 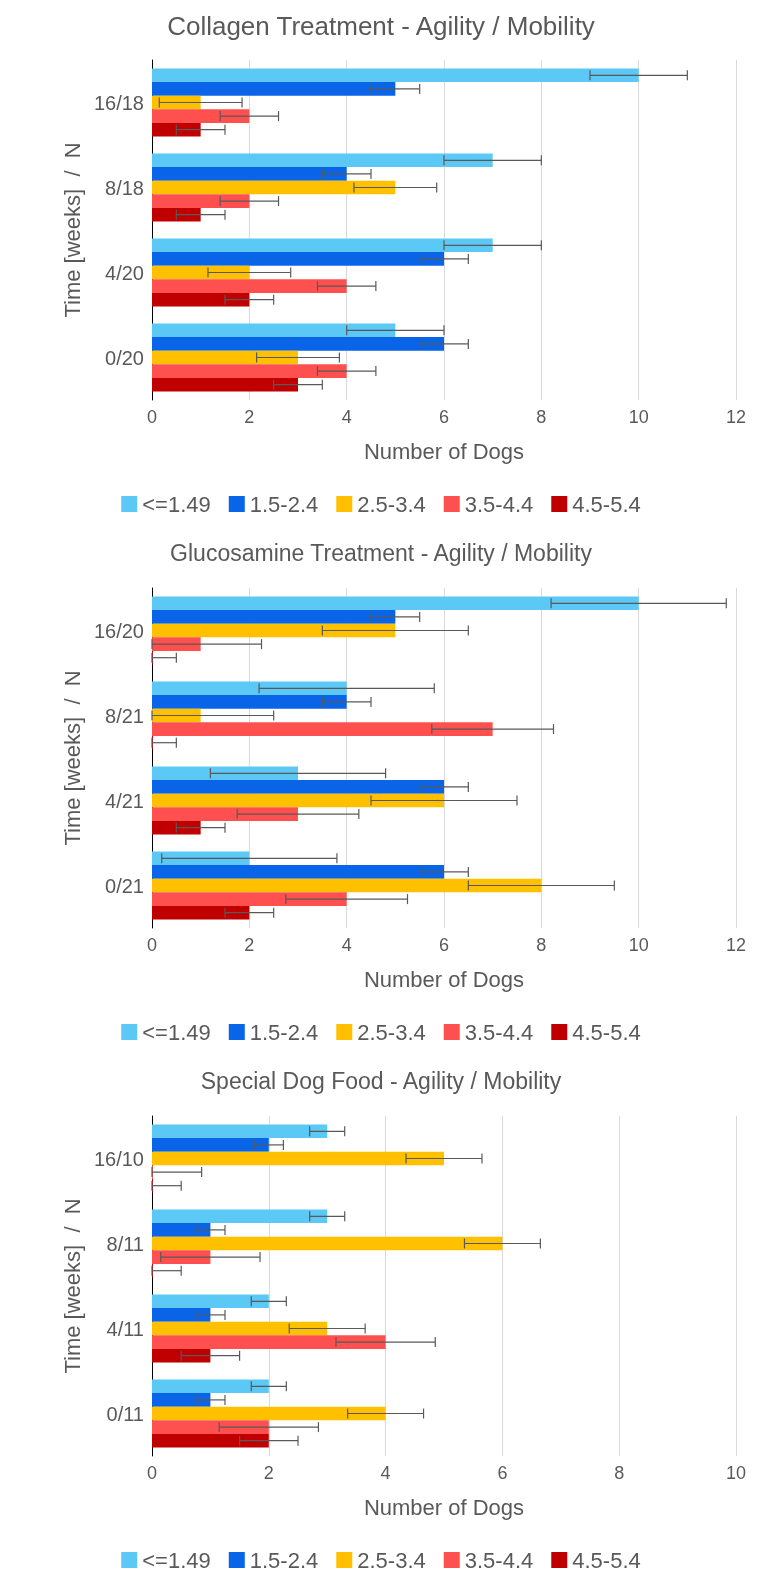 I want to click on y-tick-label: 16/10, so click(x=118, y=1158).